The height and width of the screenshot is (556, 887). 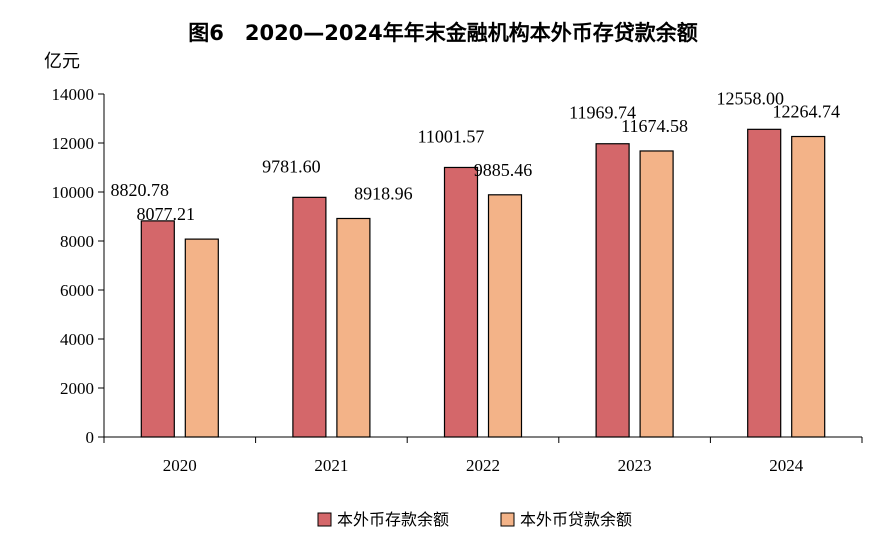 I want to click on bar-series-1-2022, so click(x=461, y=302).